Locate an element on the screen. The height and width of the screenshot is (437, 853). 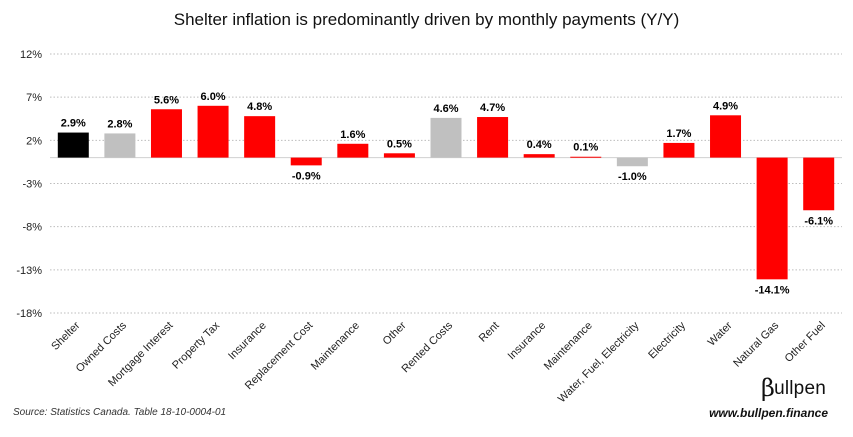
logo-text: ullpen is located at coordinates (800, 388).